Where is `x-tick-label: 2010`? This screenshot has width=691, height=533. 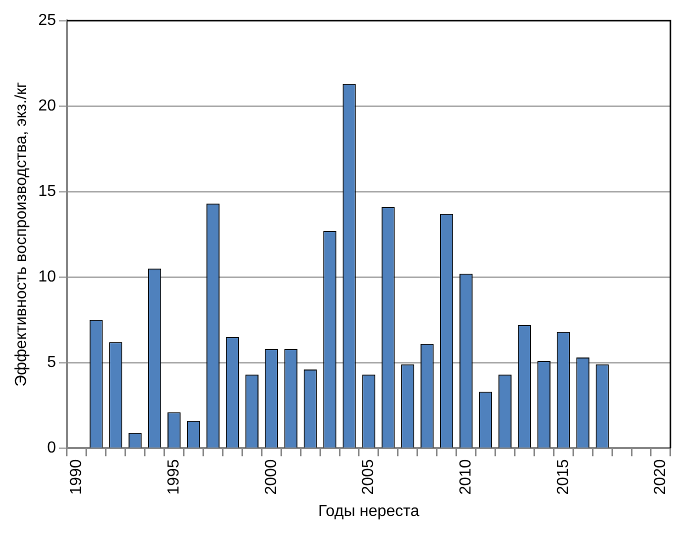
x-tick-label: 2010 is located at coordinates (465, 477).